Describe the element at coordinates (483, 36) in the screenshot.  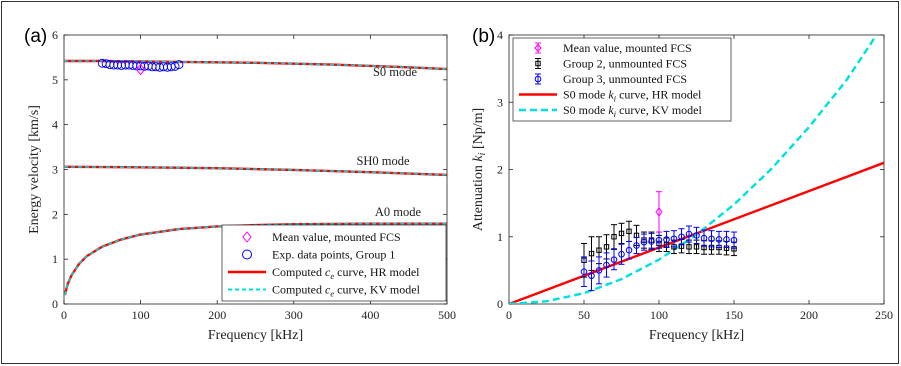
I see `panel-label: (b)` at that location.